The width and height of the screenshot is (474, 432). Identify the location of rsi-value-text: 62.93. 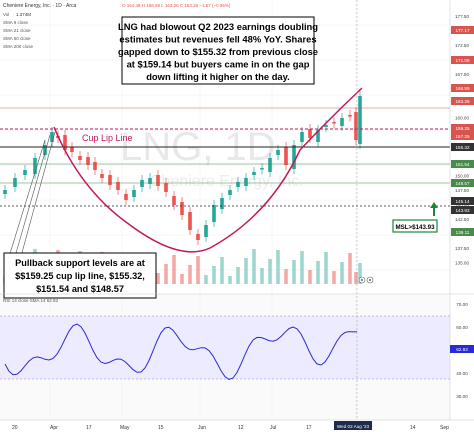
(462, 349).